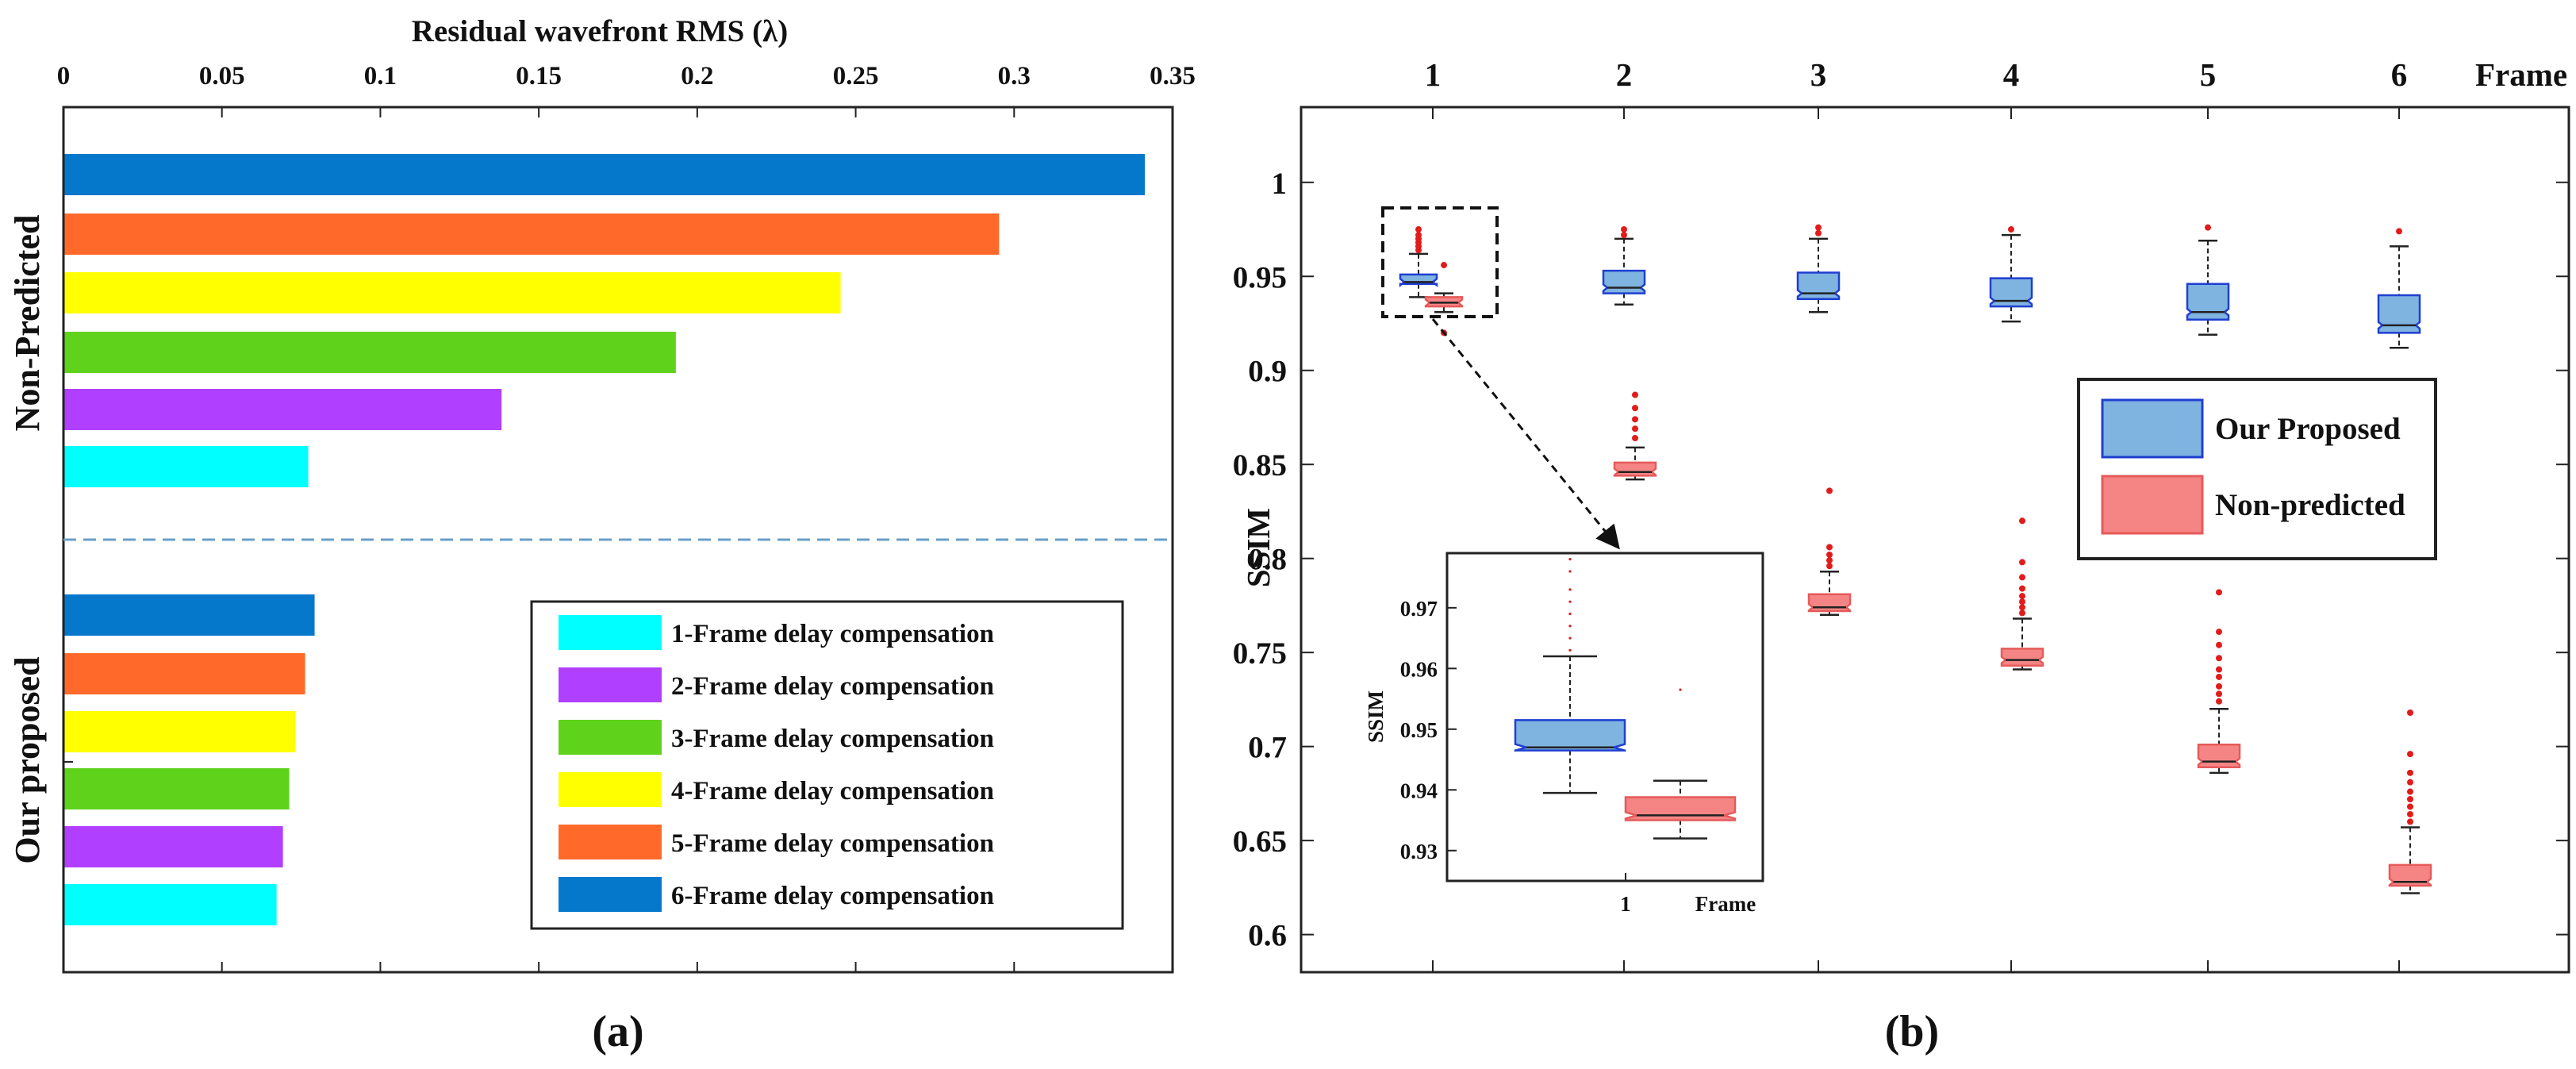 Image resolution: width=2576 pixels, height=1069 pixels. I want to click on panel-a-legend-box, so click(827, 765).